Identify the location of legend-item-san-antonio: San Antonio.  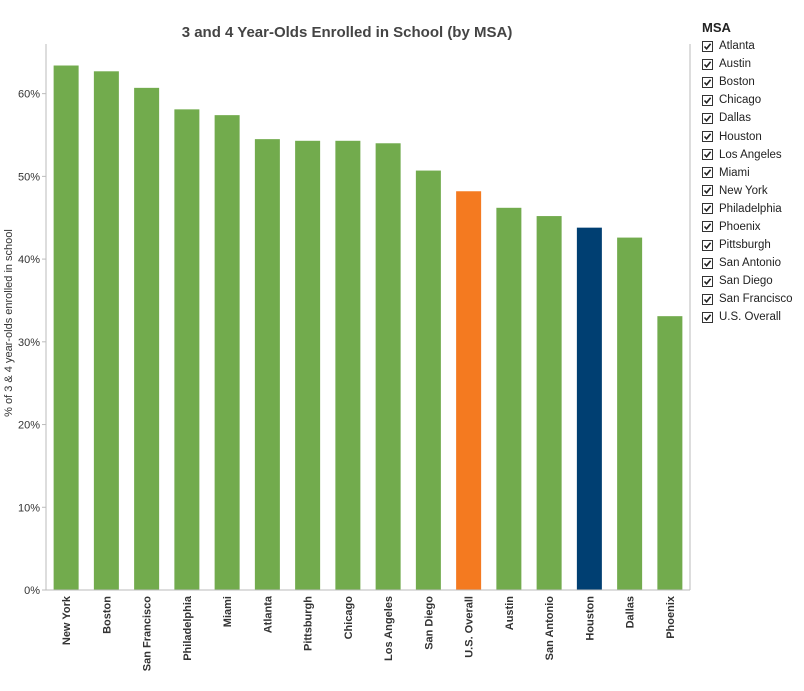
(753, 263).